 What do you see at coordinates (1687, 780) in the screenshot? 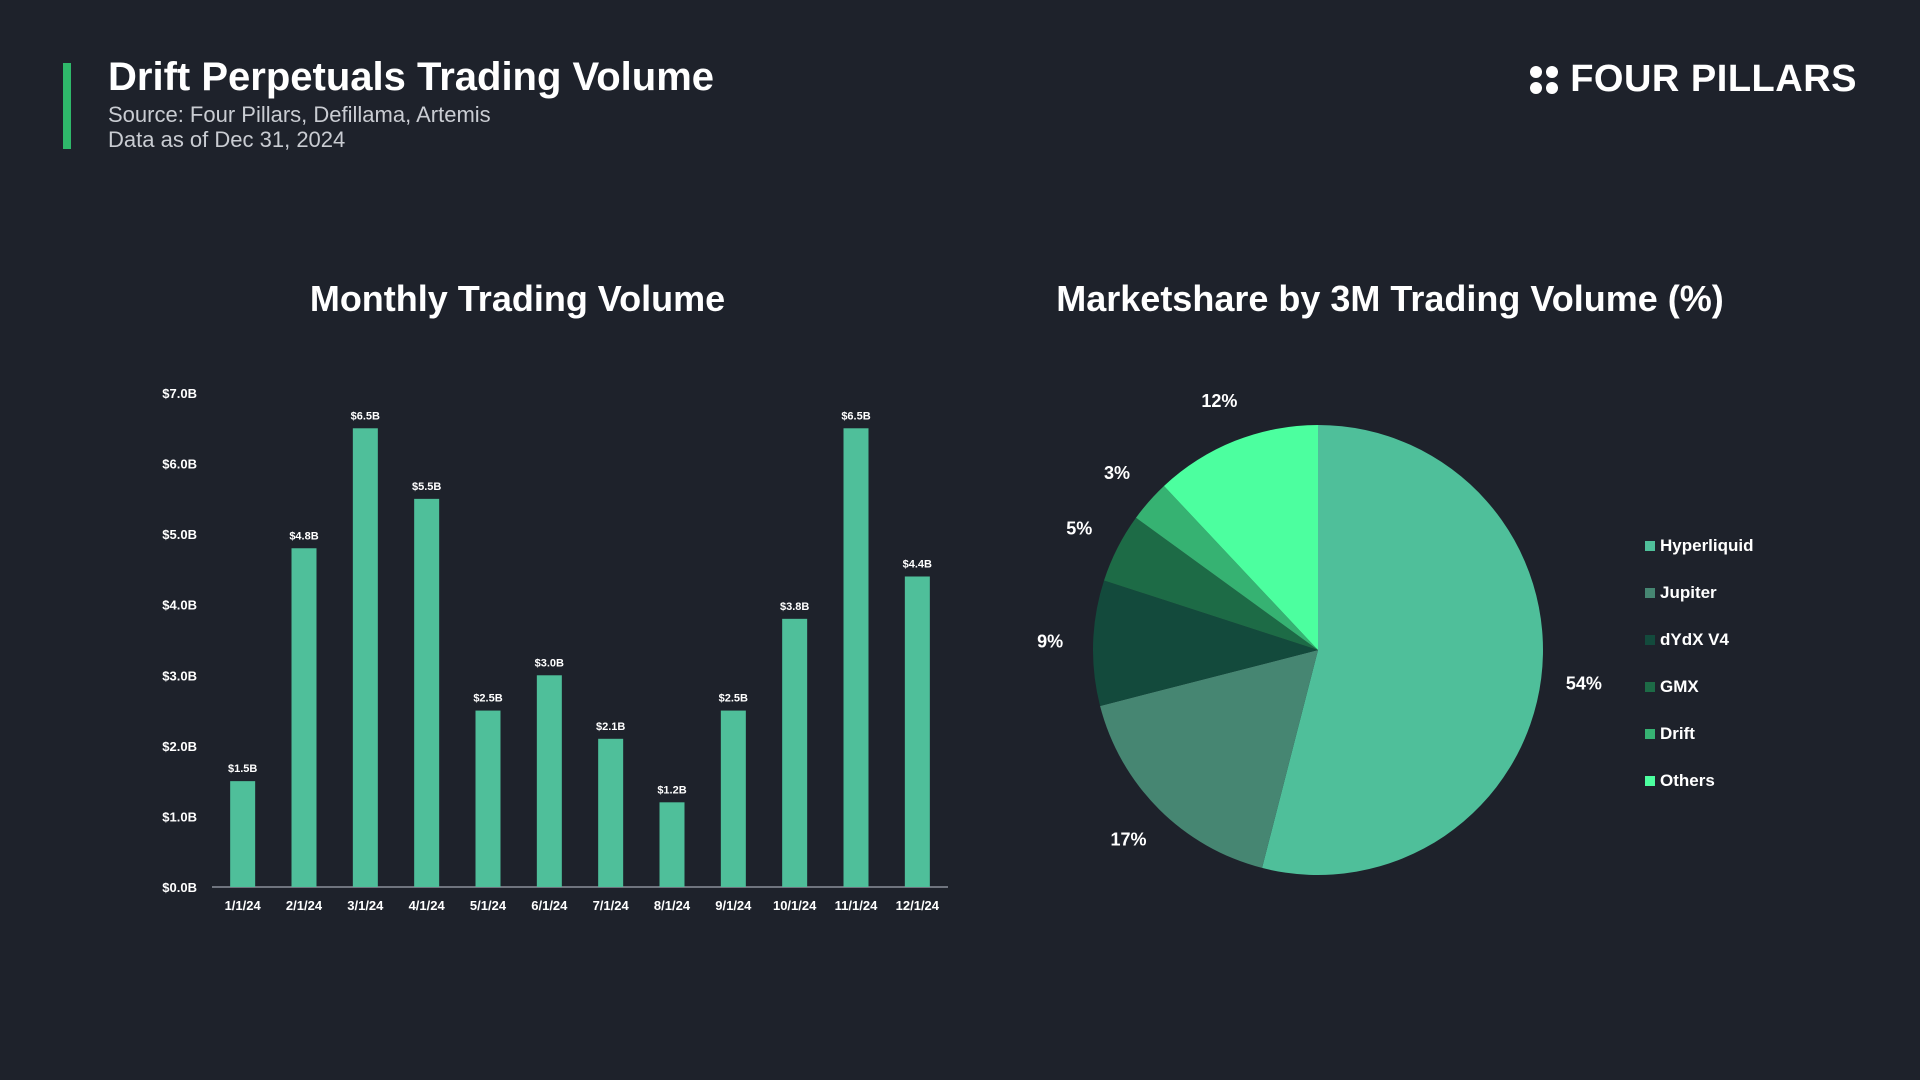
I see `legend-label: Others` at bounding box center [1687, 780].